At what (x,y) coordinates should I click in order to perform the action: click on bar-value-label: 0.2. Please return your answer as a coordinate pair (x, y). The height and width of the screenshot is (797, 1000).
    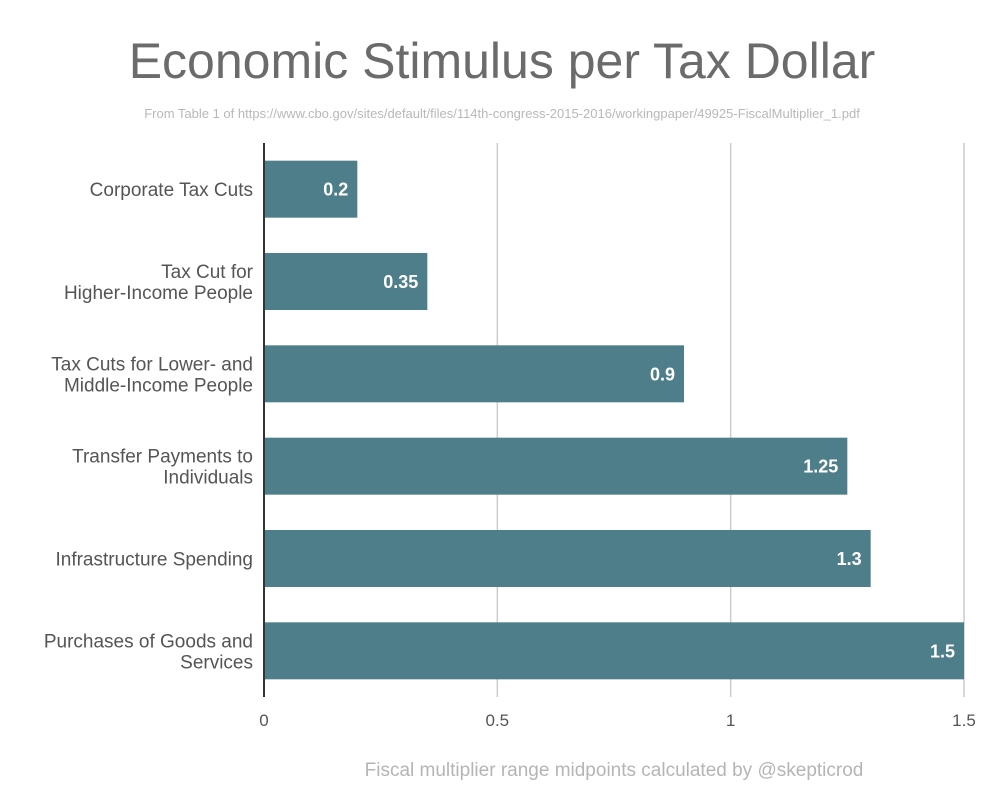
    Looking at the image, I should click on (335, 190).